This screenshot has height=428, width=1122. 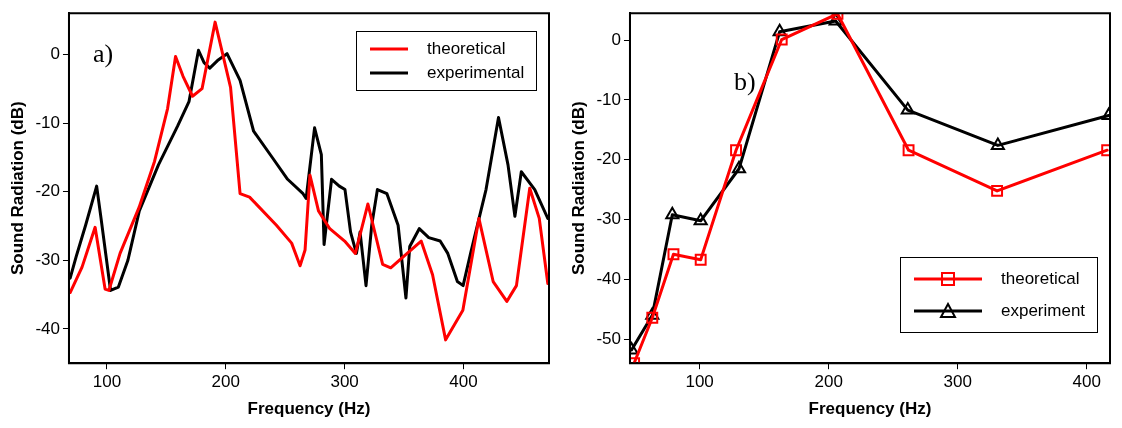 What do you see at coordinates (608, 338) in the screenshot?
I see `y-tick-label: -50` at bounding box center [608, 338].